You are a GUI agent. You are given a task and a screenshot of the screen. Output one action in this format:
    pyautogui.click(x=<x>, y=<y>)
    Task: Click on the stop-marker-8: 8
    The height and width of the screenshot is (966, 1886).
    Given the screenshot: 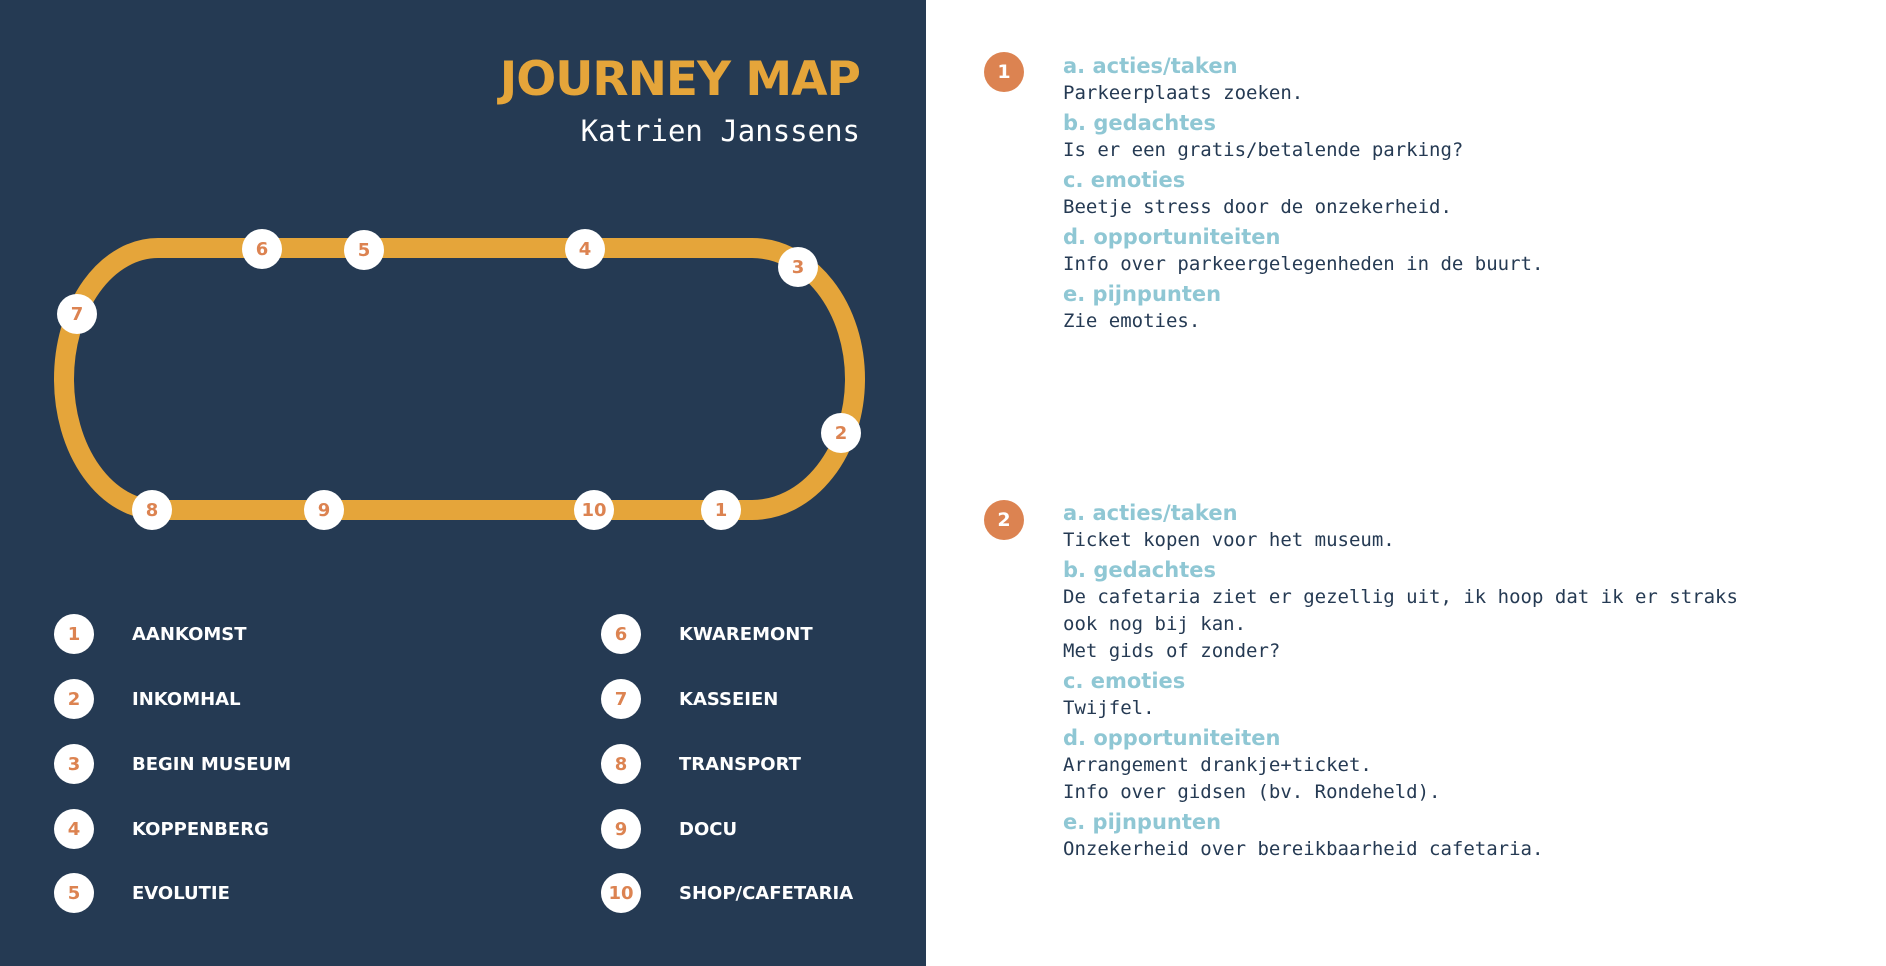 What is the action you would take?
    pyautogui.click(x=152, y=510)
    